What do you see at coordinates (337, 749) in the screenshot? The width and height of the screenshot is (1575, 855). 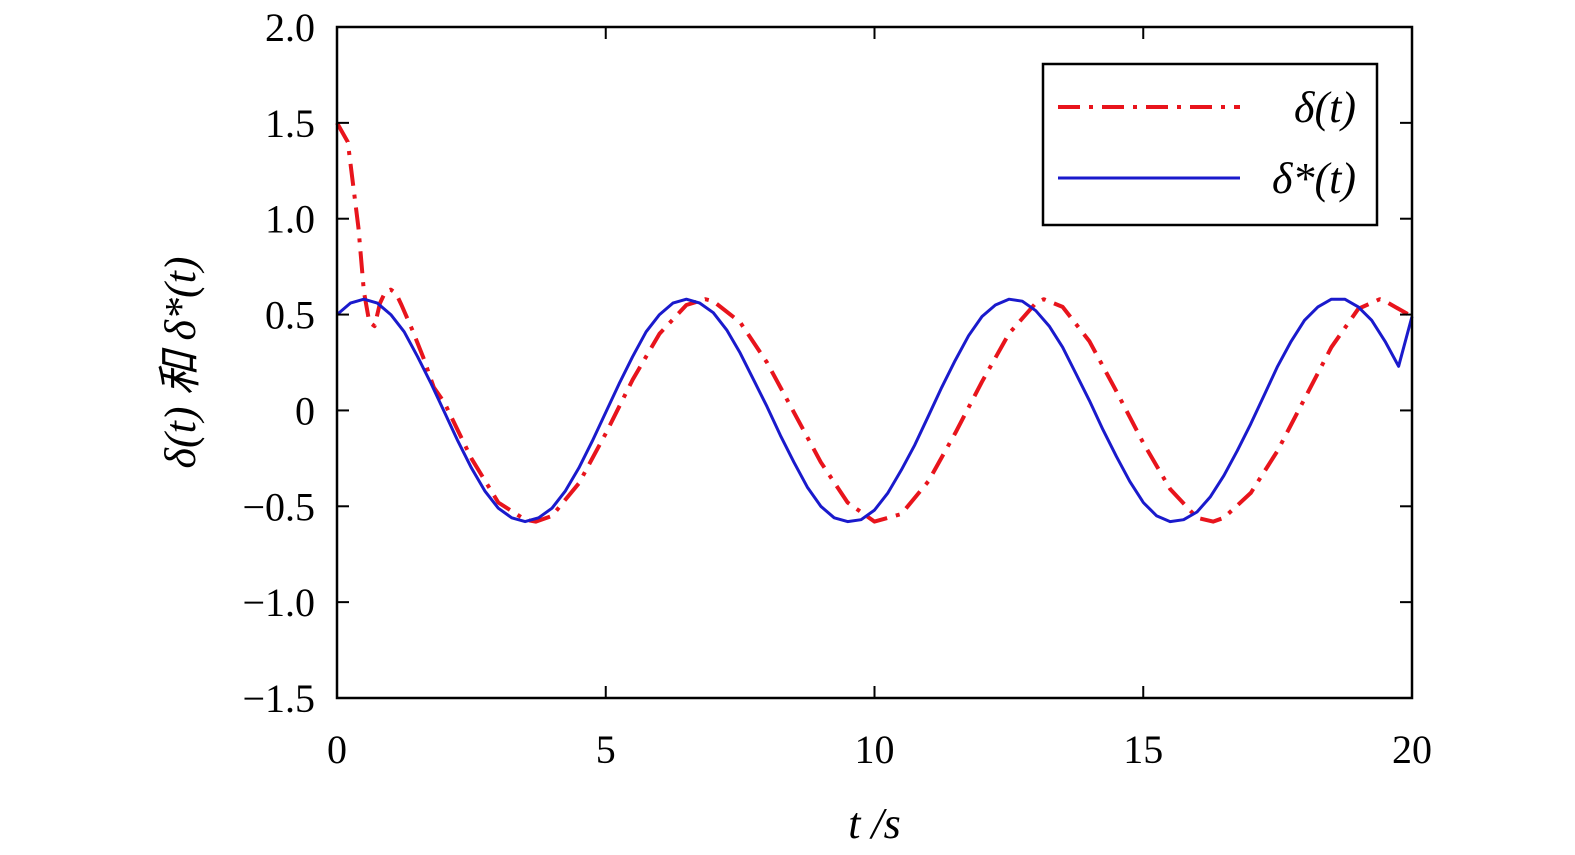 I see `x-tick-label: 0` at bounding box center [337, 749].